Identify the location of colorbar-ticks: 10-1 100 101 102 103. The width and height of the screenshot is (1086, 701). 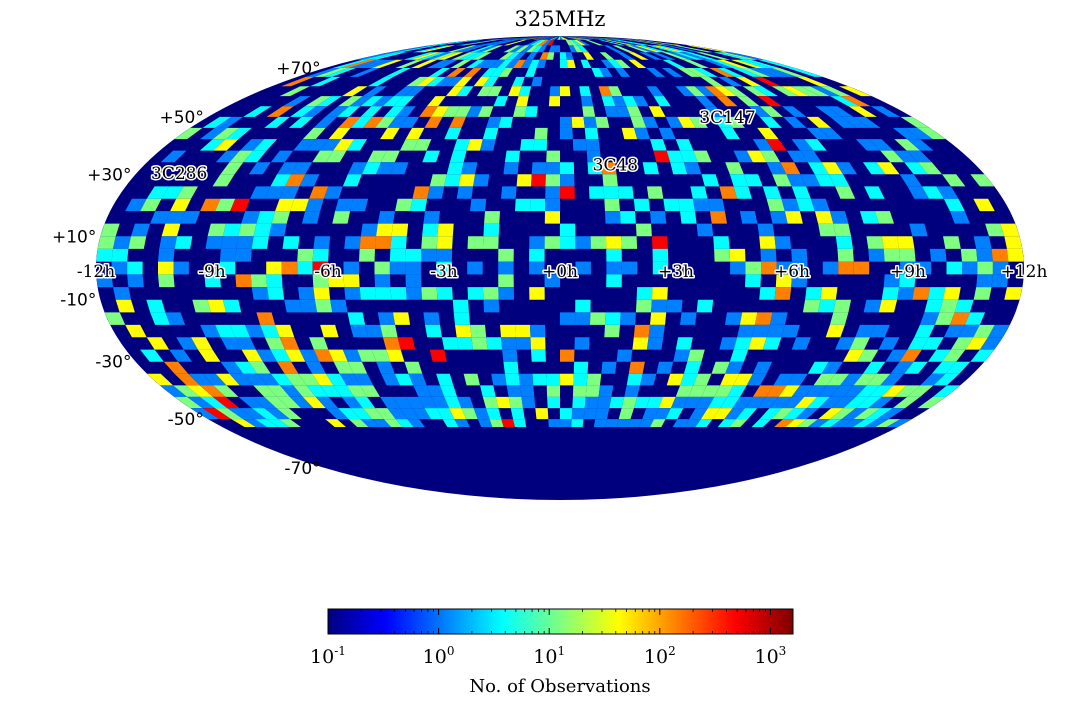
(548, 638).